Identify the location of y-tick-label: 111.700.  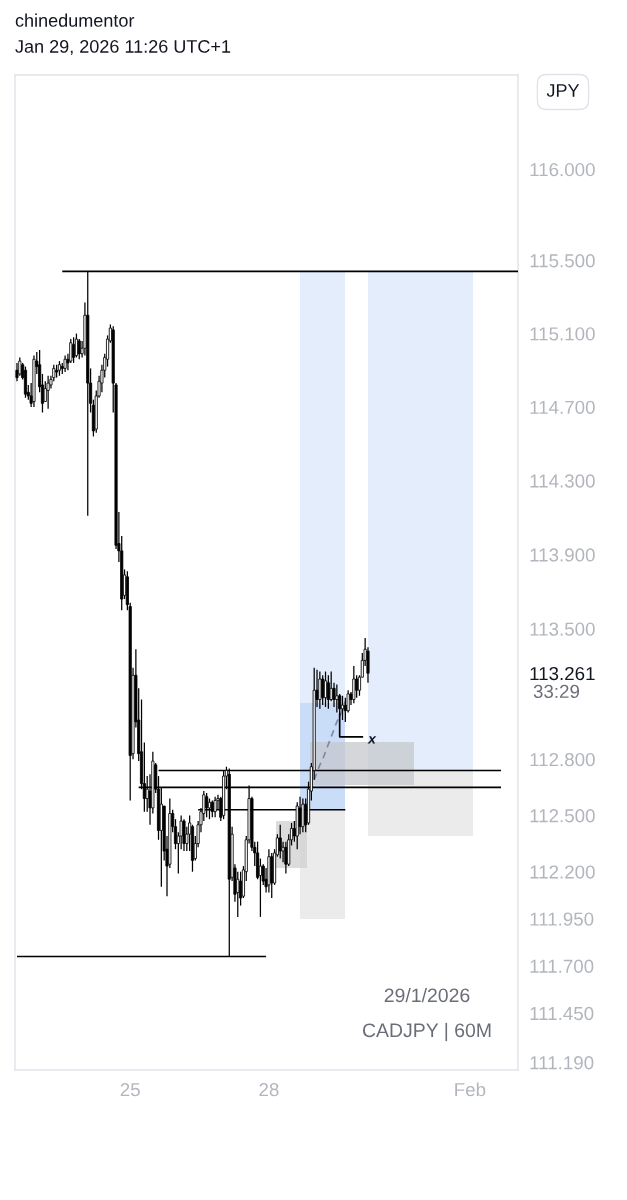
(562, 966).